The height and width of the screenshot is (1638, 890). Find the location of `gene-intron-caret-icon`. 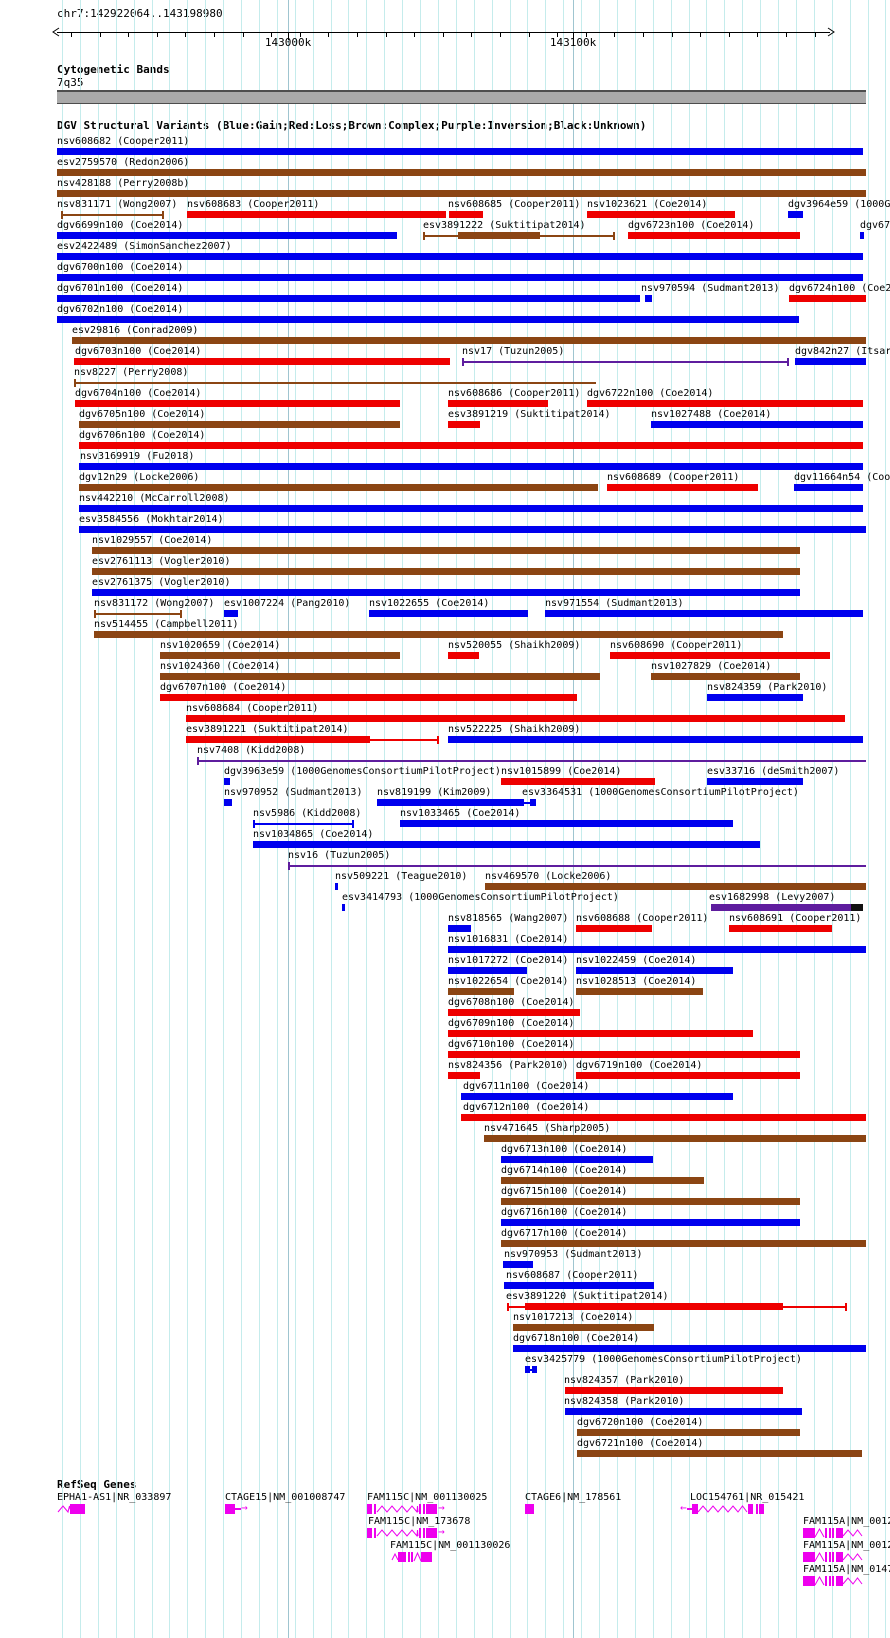

gene-intron-caret-icon is located at coordinates (819, 1580).